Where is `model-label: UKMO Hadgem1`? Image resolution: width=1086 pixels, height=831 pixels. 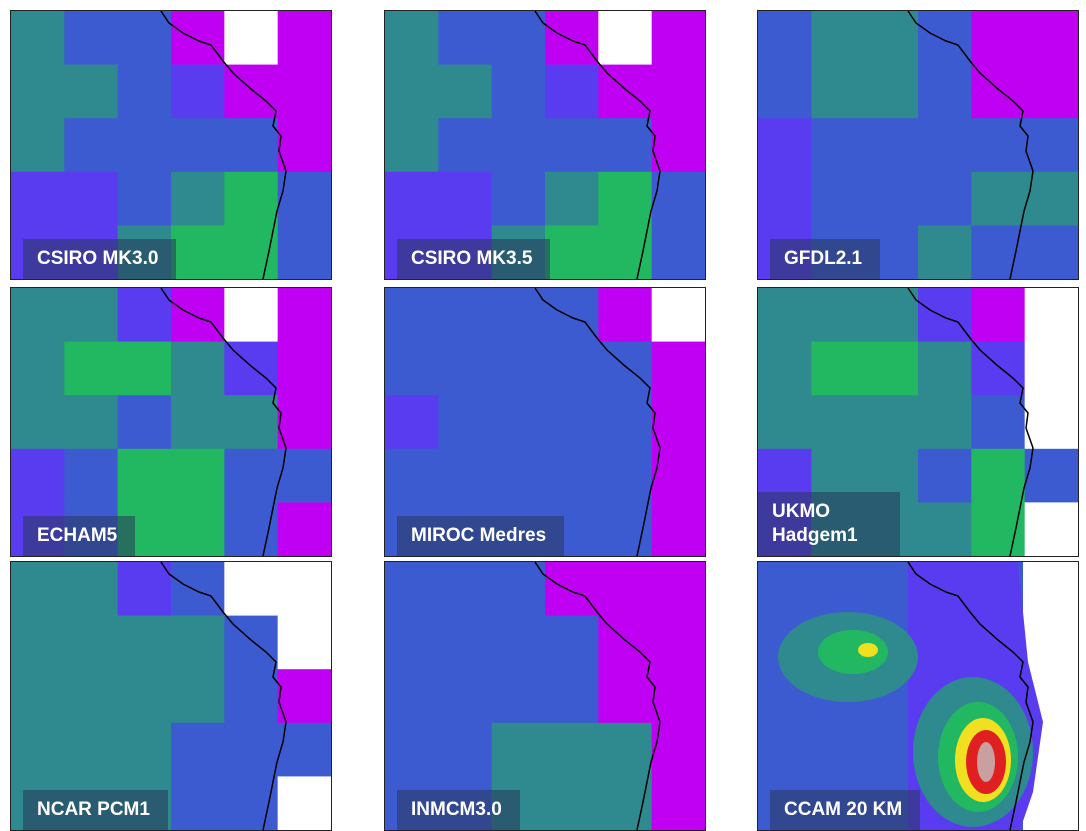 model-label: UKMO Hadgem1 is located at coordinates (829, 524).